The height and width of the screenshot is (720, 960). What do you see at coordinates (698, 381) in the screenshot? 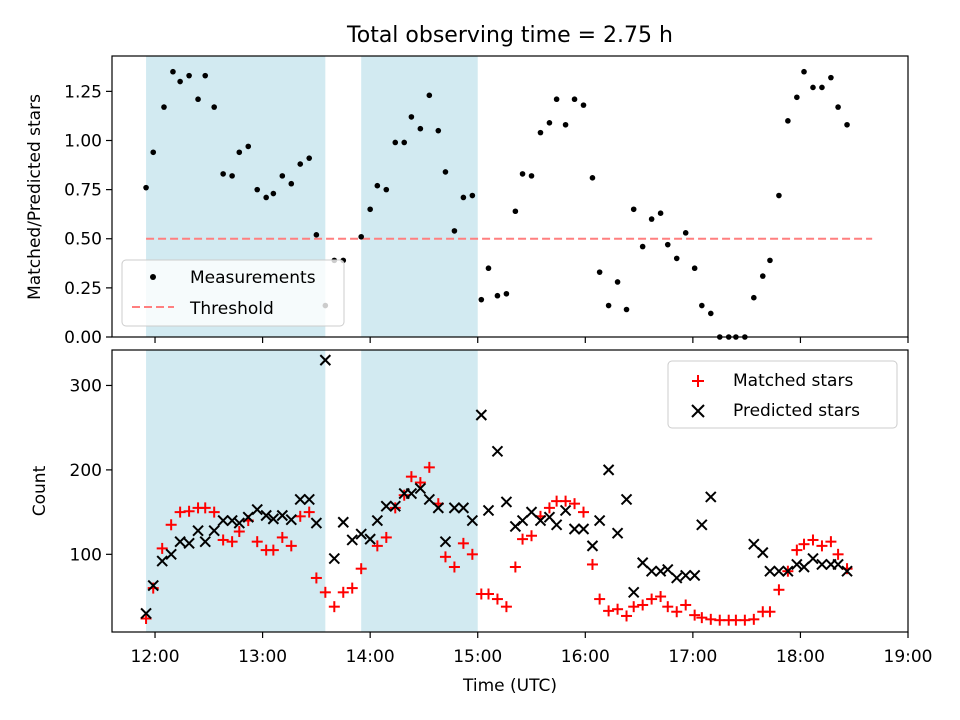
I see `legend-matched-marker` at bounding box center [698, 381].